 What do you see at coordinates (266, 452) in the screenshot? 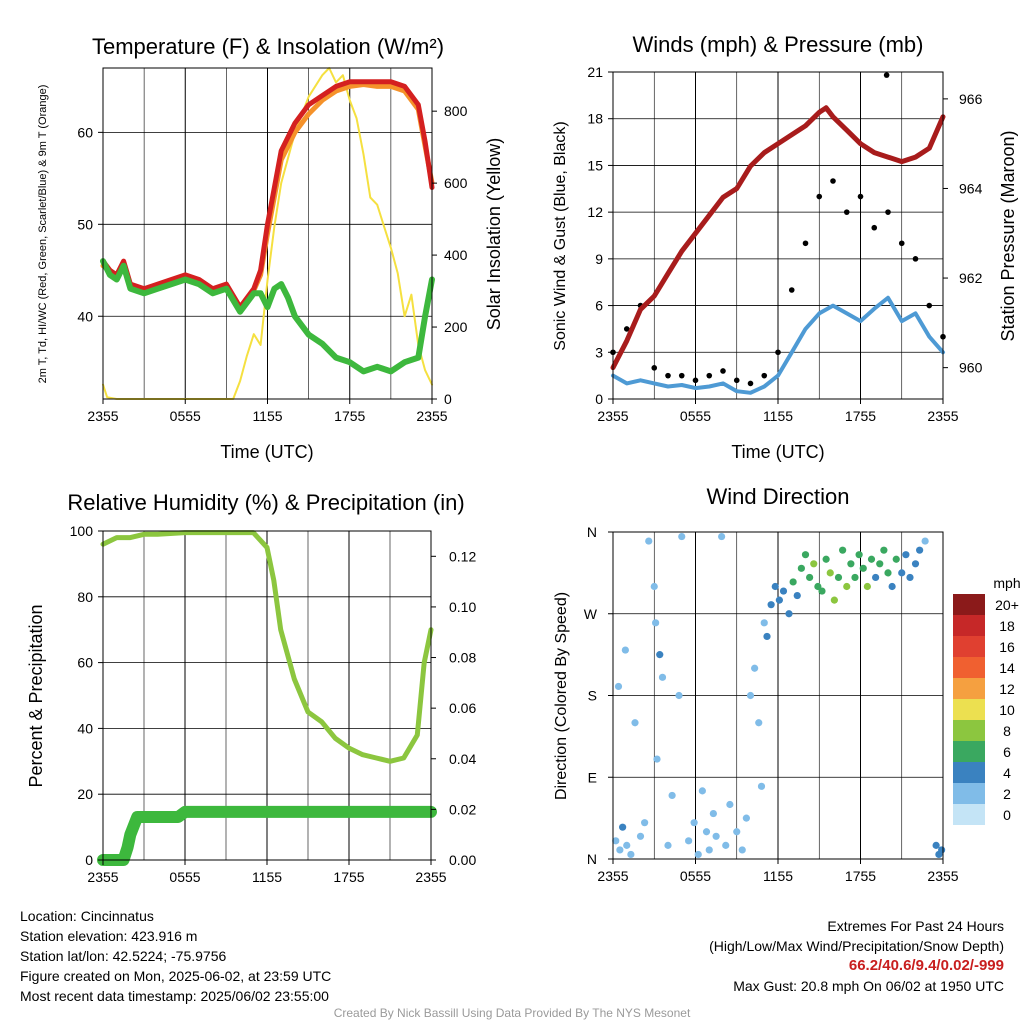
I see `temperature-x-axis-label: Time (UTC)` at bounding box center [266, 452].